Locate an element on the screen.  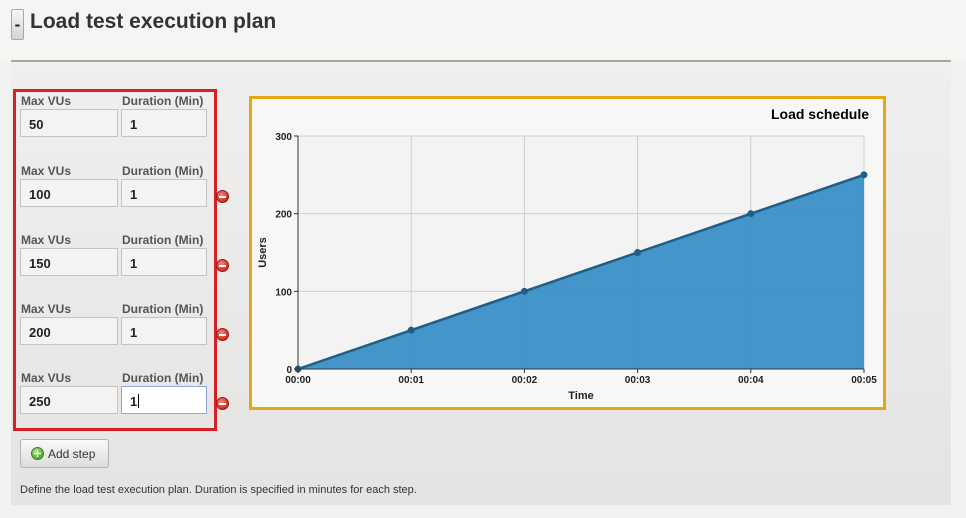
x-tick-label: 00:03 is located at coordinates (638, 380).